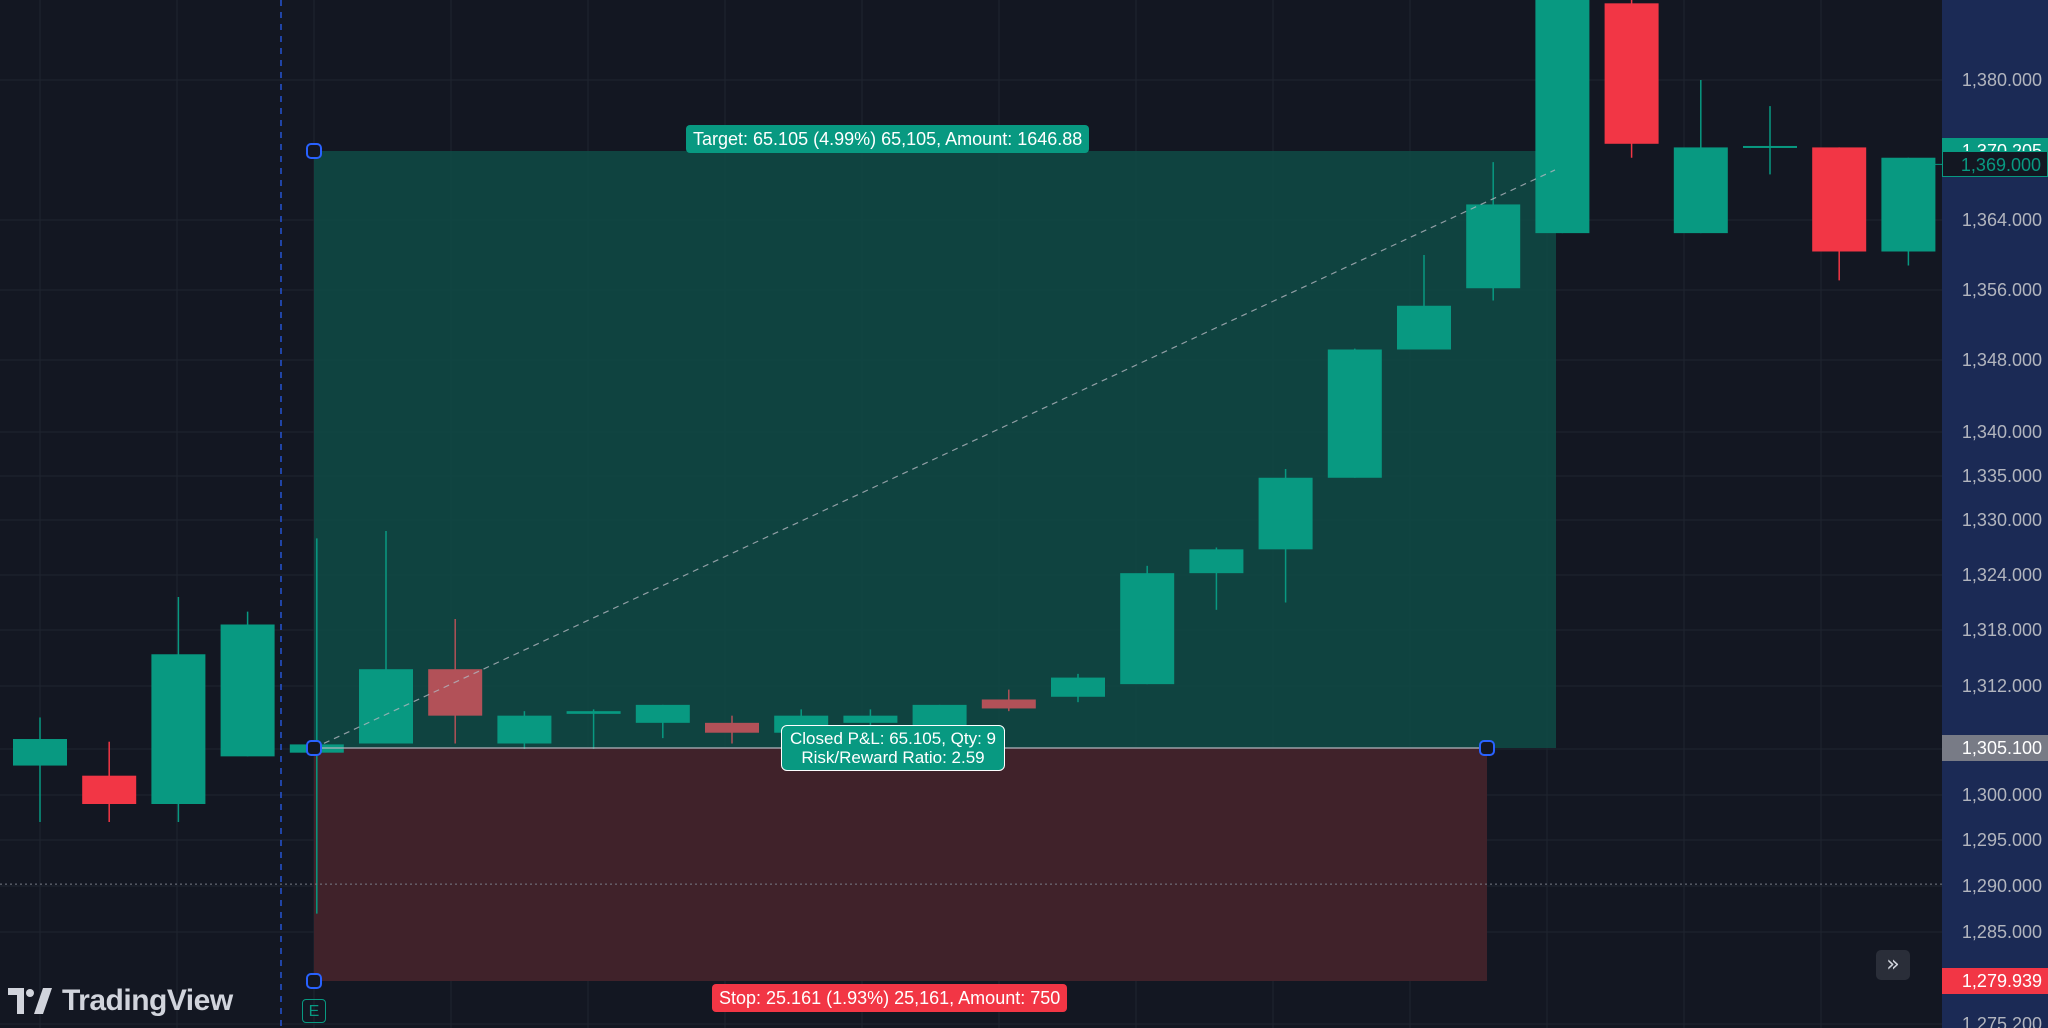 This screenshot has height=1028, width=2048. I want to click on price-axis-tick-label: 1,295.000, so click(2002, 840).